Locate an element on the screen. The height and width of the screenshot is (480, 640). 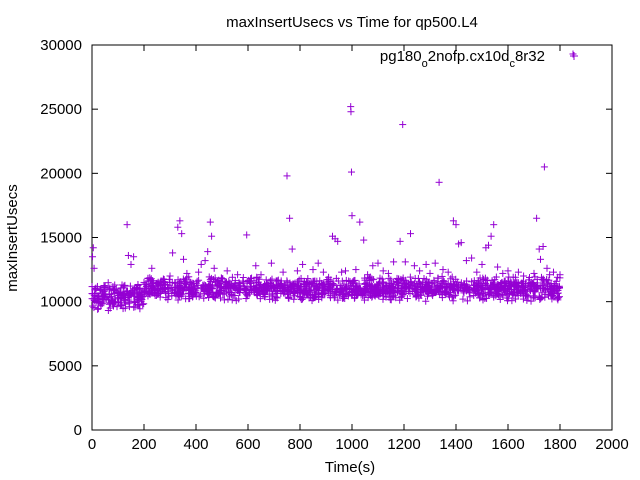
legend-text-part: 2nofp.cx10d is located at coordinates (469, 56).